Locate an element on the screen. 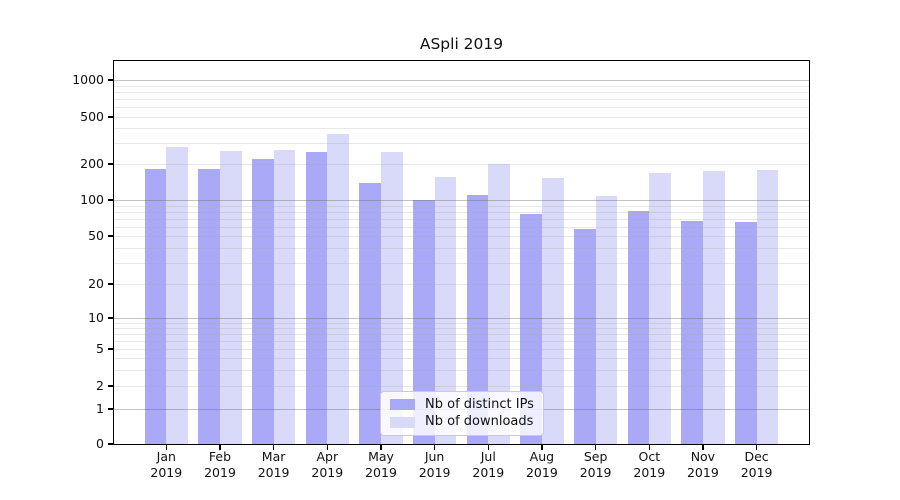 The width and height of the screenshot is (900, 500). x-tick-label-oct-2019: Oct 2019 is located at coordinates (649, 464).